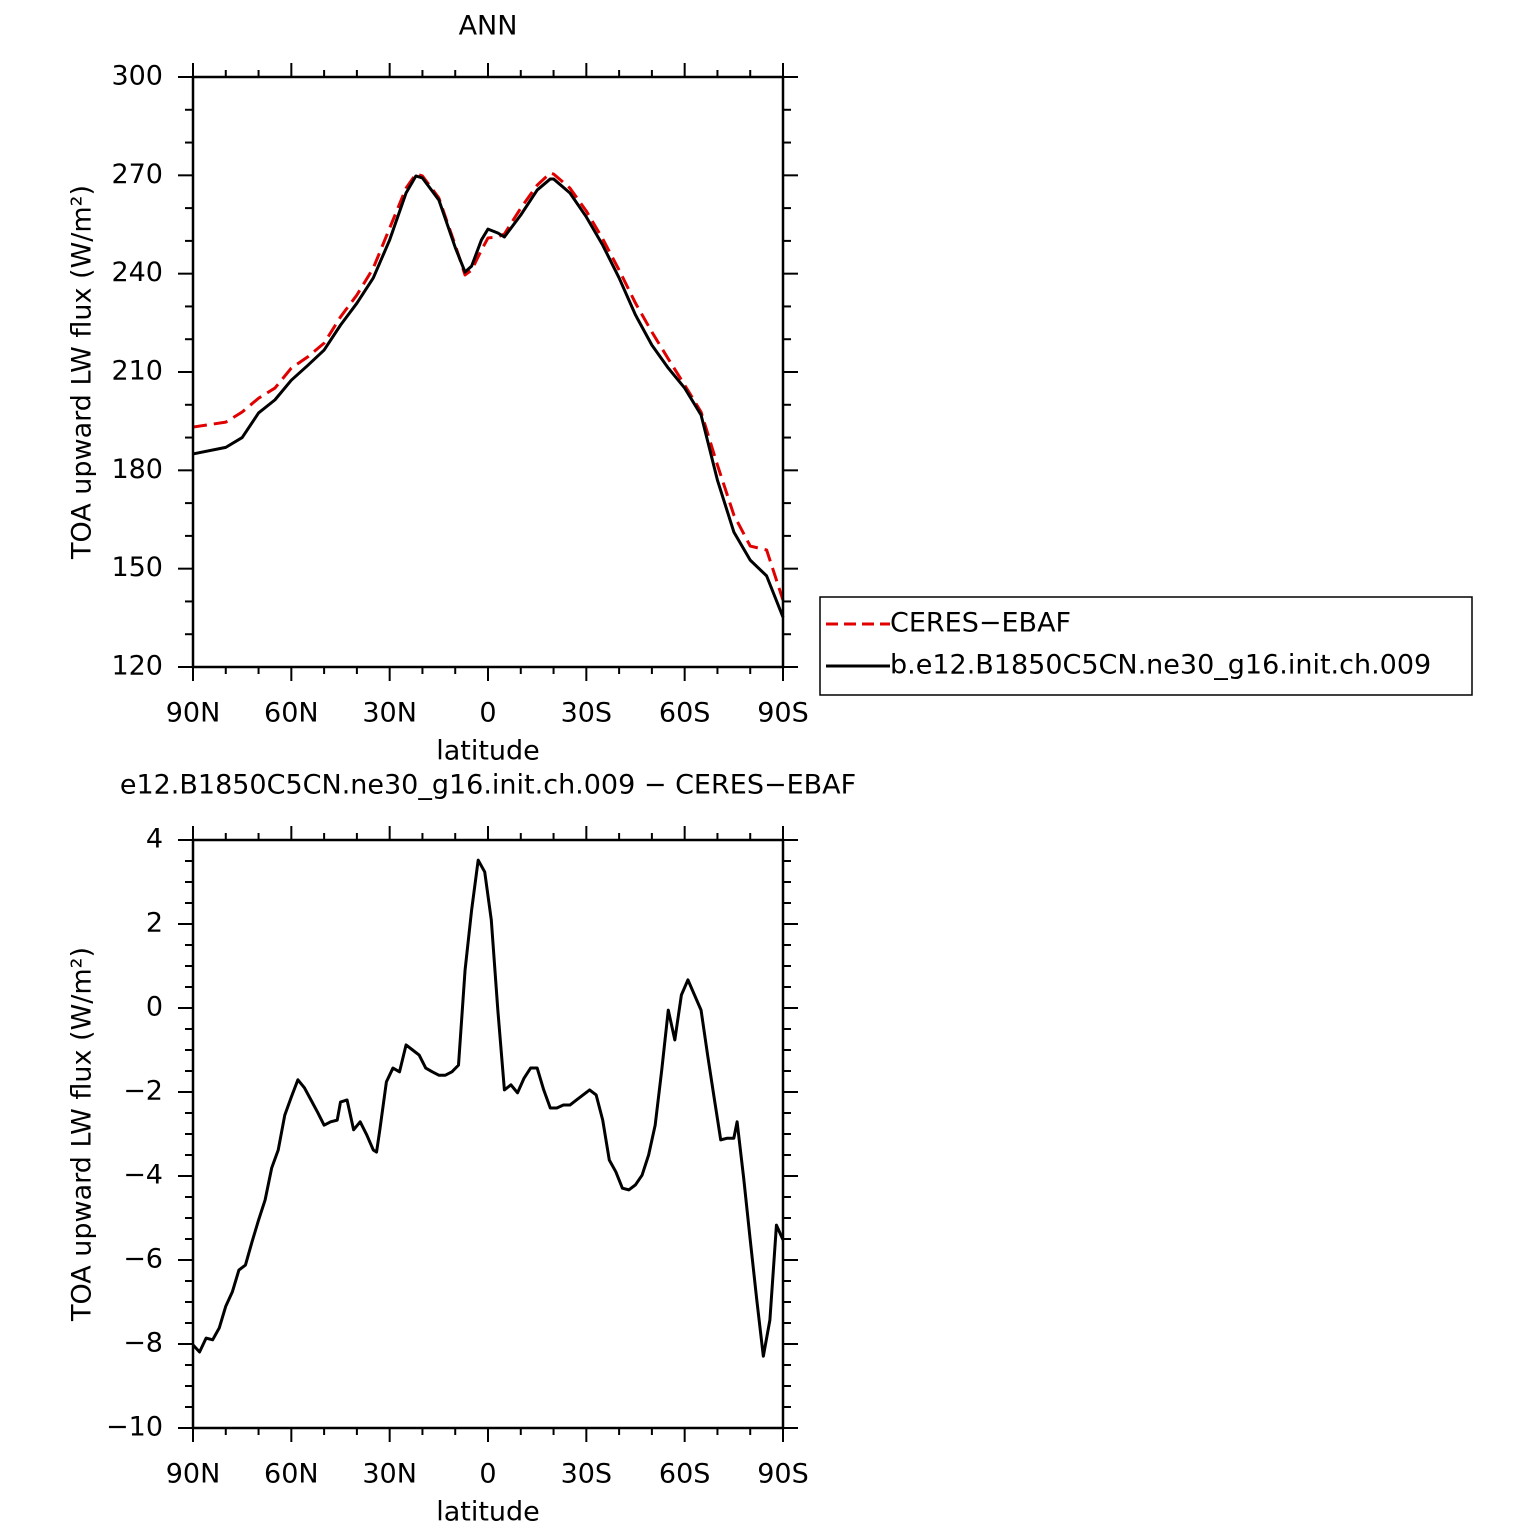 This screenshot has height=1536, width=1536. What do you see at coordinates (143, 1259) in the screenshot?
I see `y-tick-label: −6` at bounding box center [143, 1259].